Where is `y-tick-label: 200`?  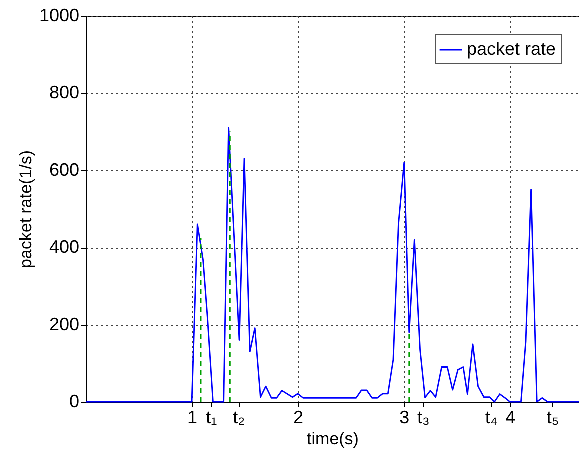
y-tick-label: 200 is located at coordinates (64, 324).